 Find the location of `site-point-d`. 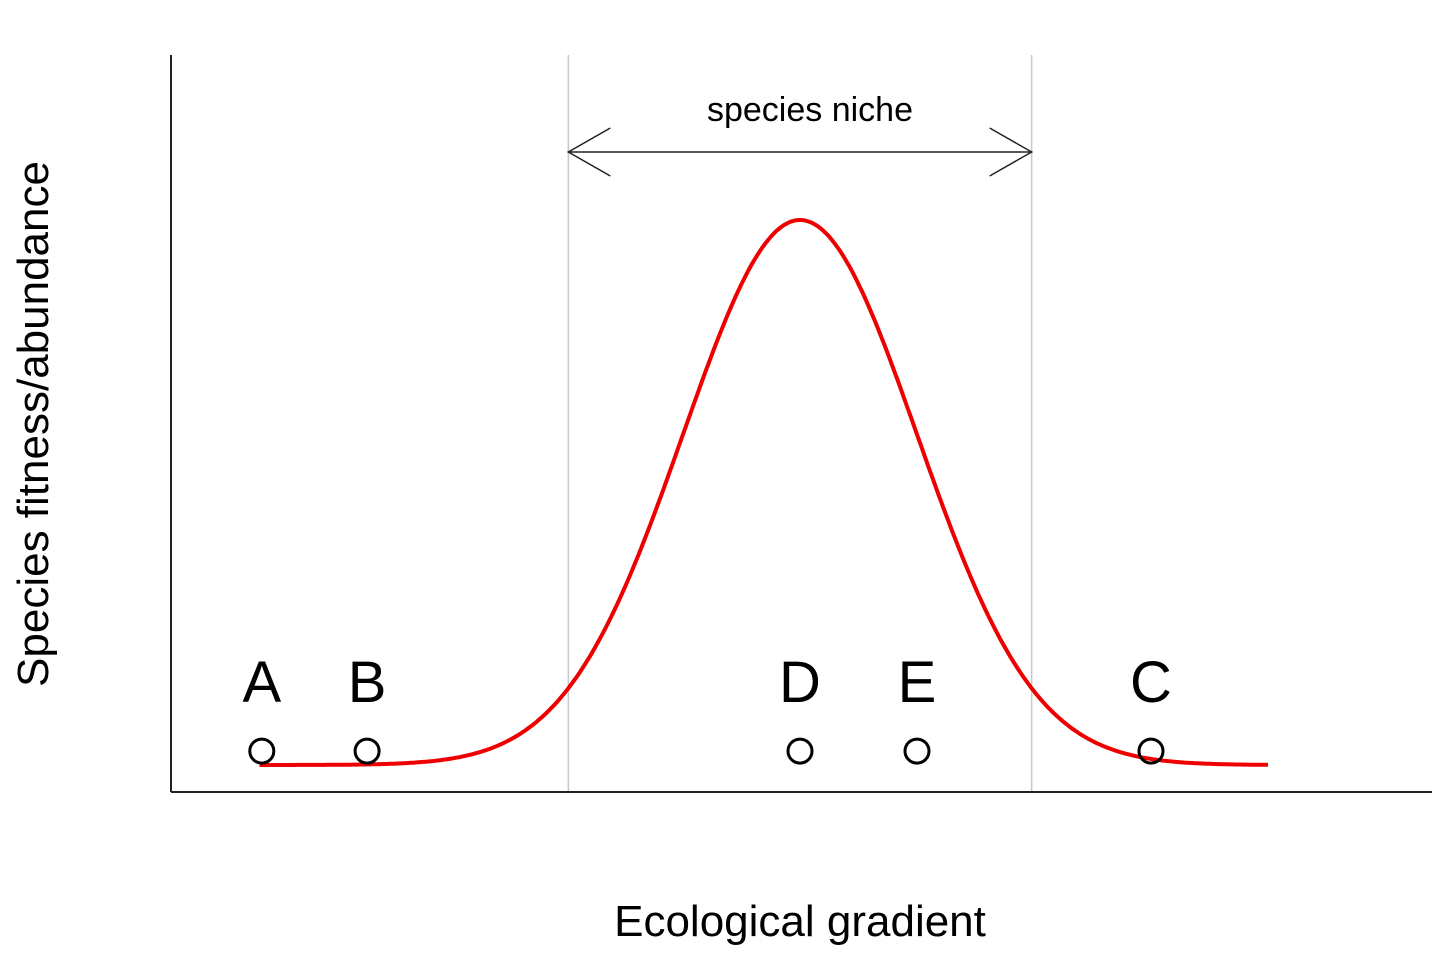

site-point-d is located at coordinates (800, 751).